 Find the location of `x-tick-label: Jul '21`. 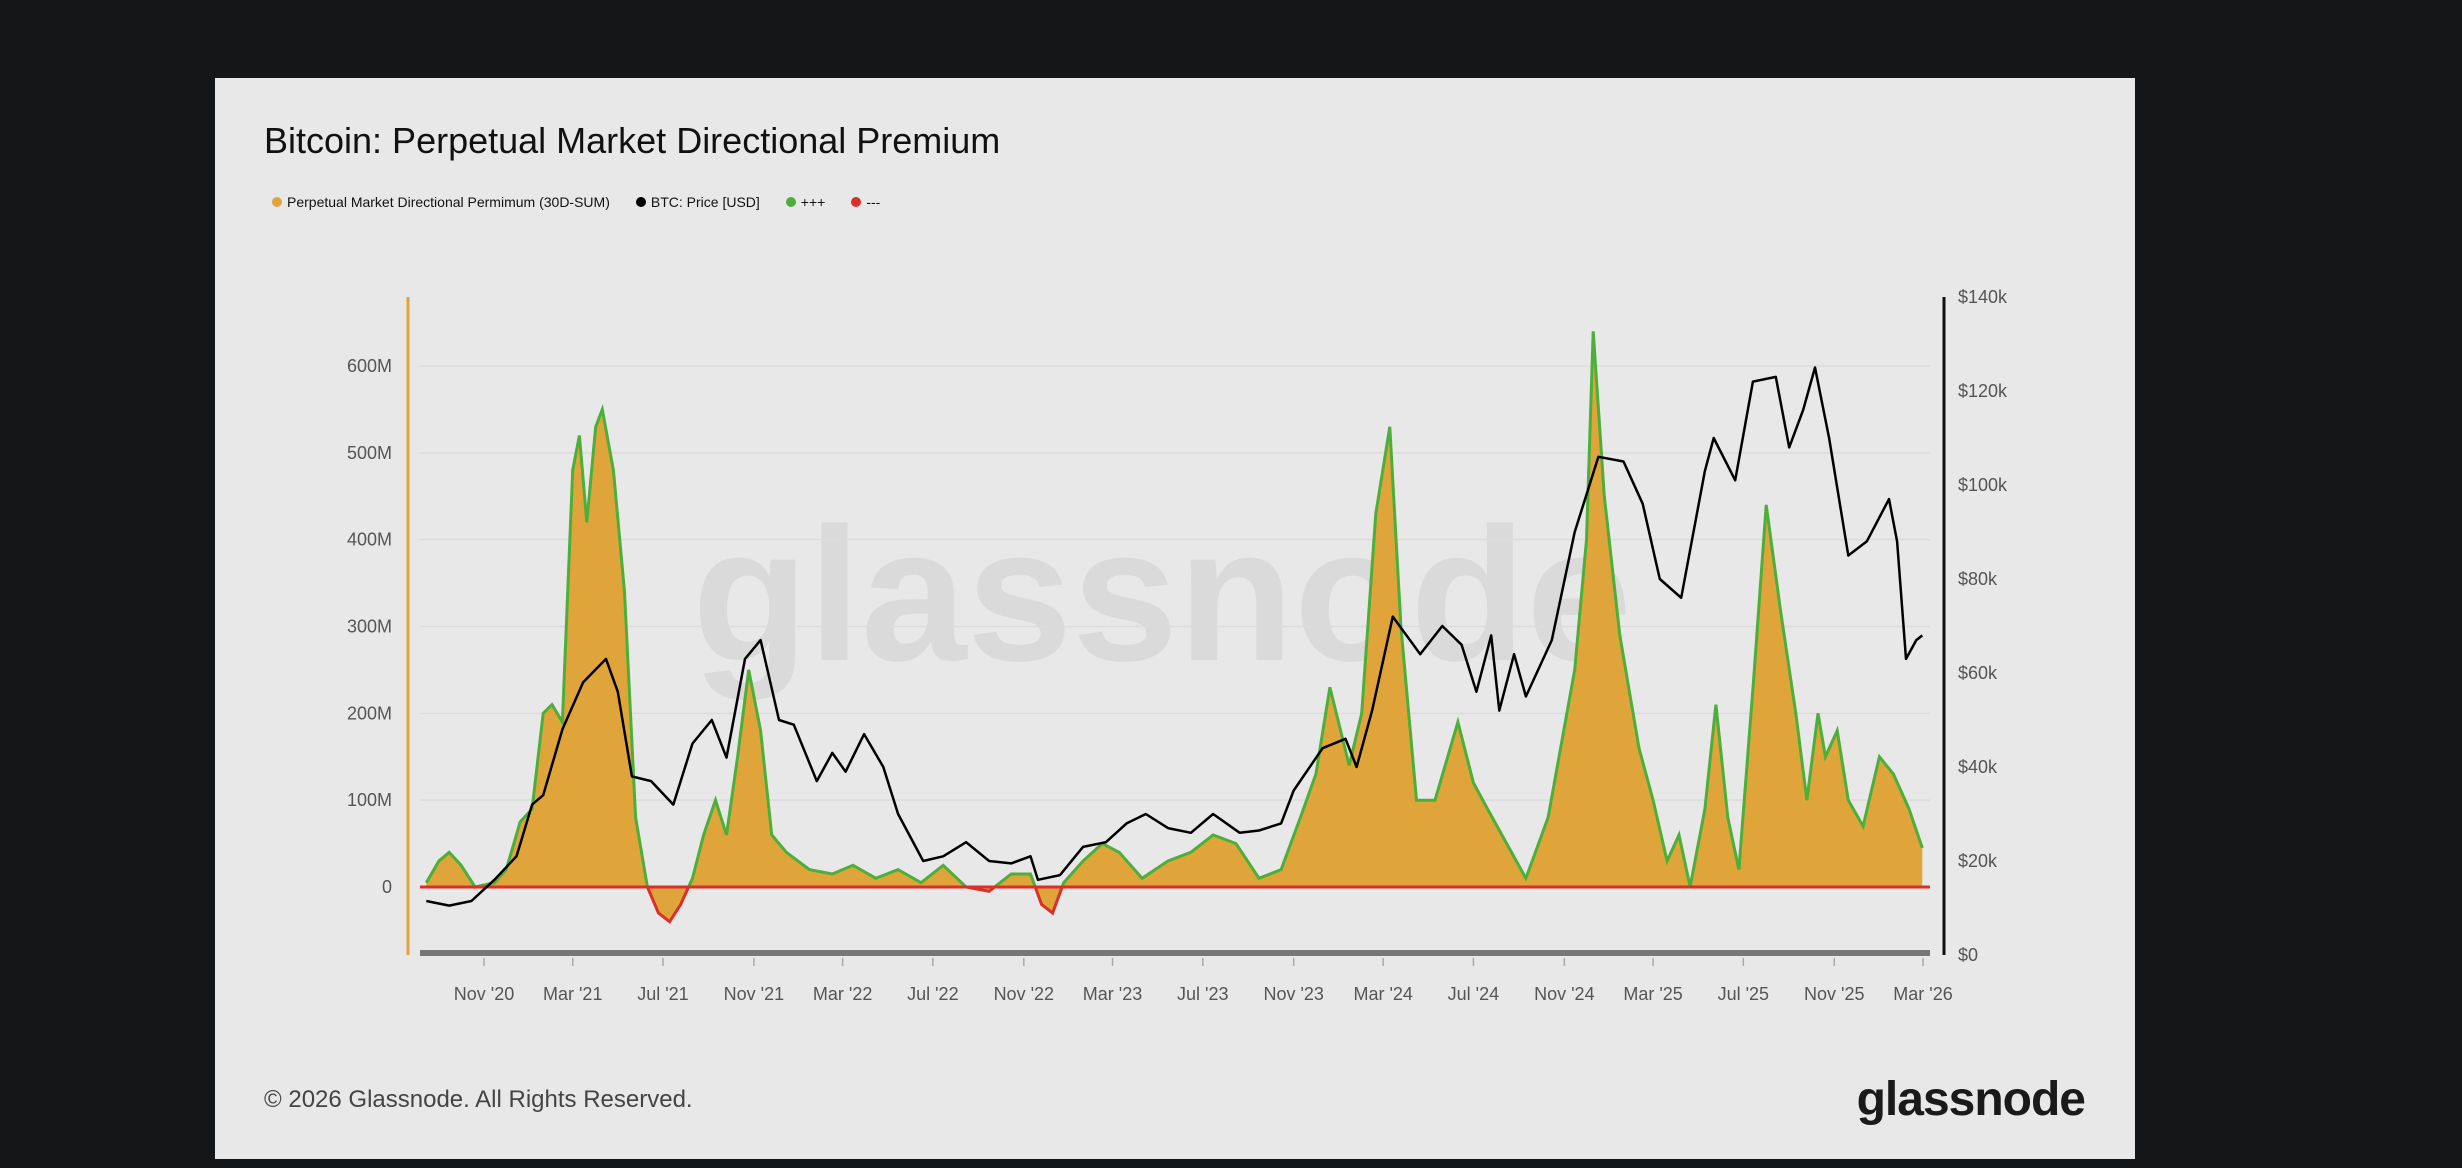

x-tick-label: Jul '21 is located at coordinates (662, 994).